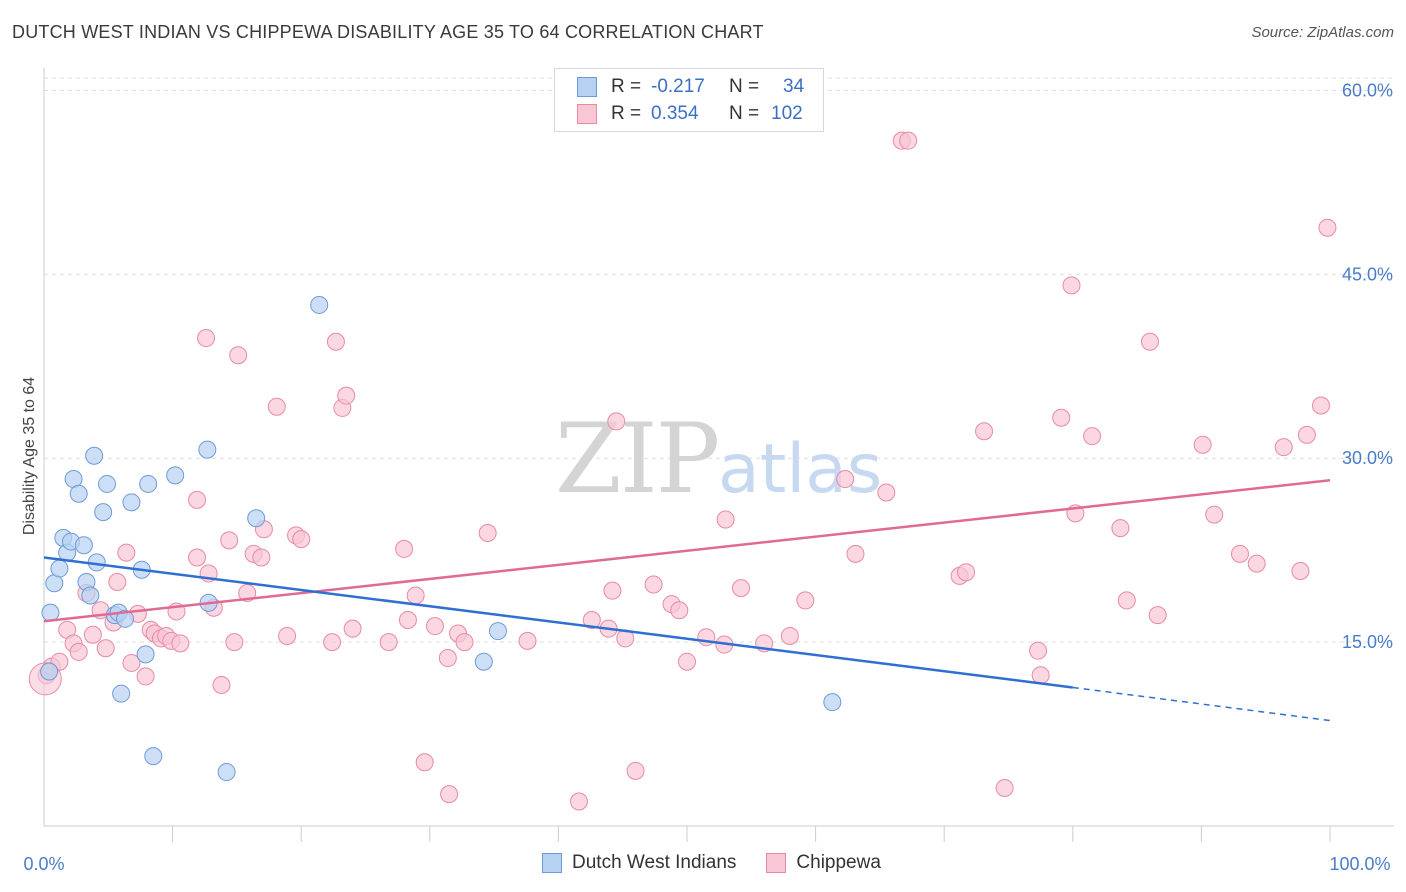 This screenshot has width=1406, height=892. Describe the element at coordinates (1322, 32) in the screenshot. I see `source-credit: Source: ZipAtlas.com` at that location.